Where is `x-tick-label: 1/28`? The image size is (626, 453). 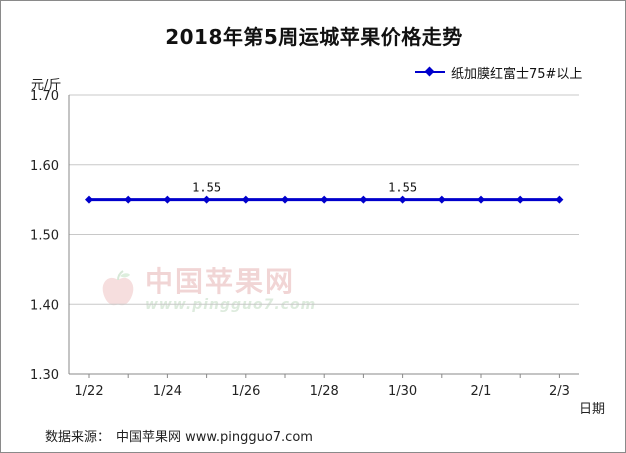
x-tick-label: 1/28 is located at coordinates (324, 391).